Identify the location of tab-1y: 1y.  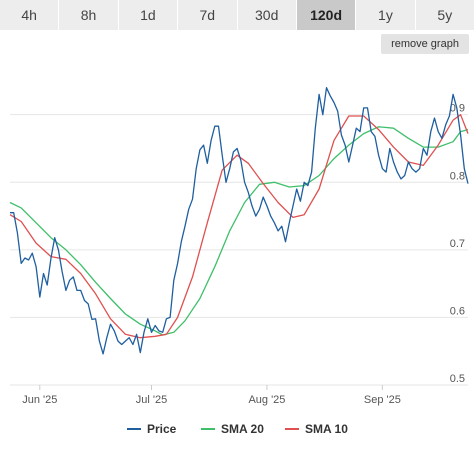
(386, 15).